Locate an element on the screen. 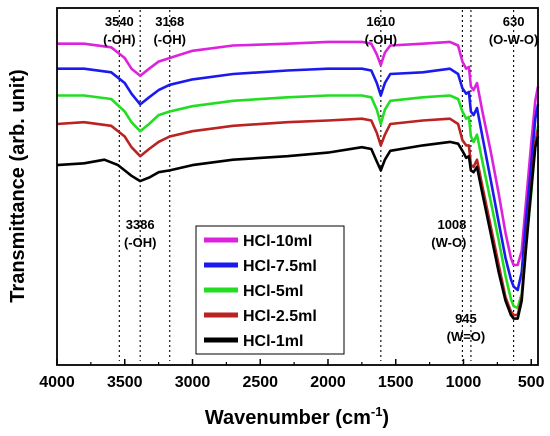  x-axis-title-sup: -1 is located at coordinates (377, 411).